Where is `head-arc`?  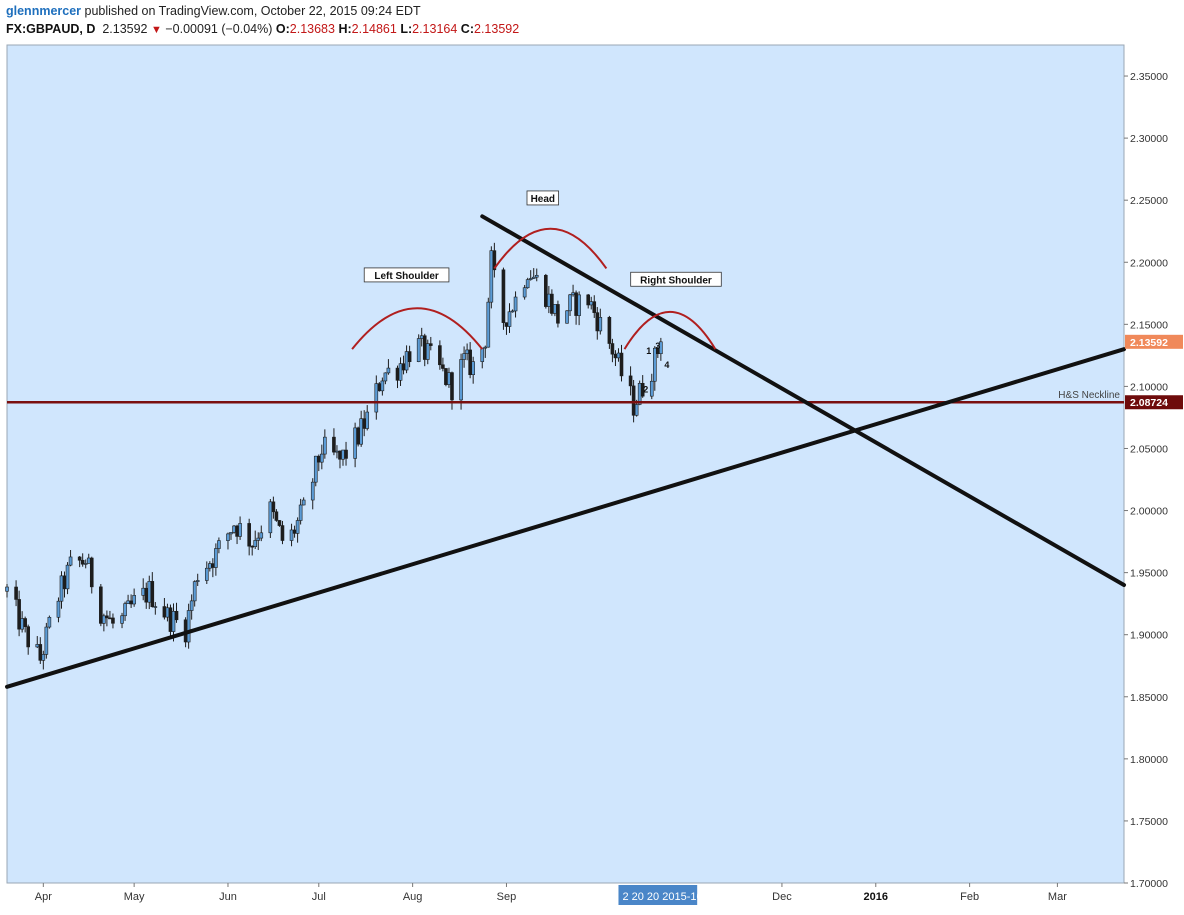
head-arc is located at coordinates (550, 248).